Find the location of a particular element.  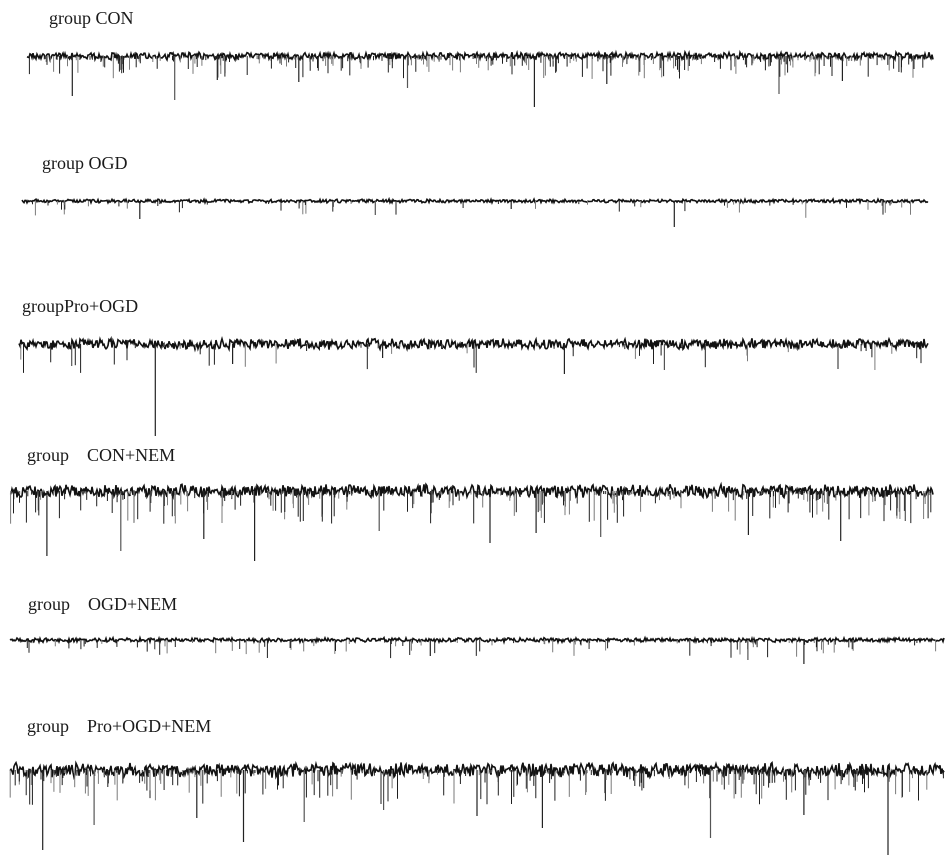

trace-ogd is located at coordinates (475, 211).